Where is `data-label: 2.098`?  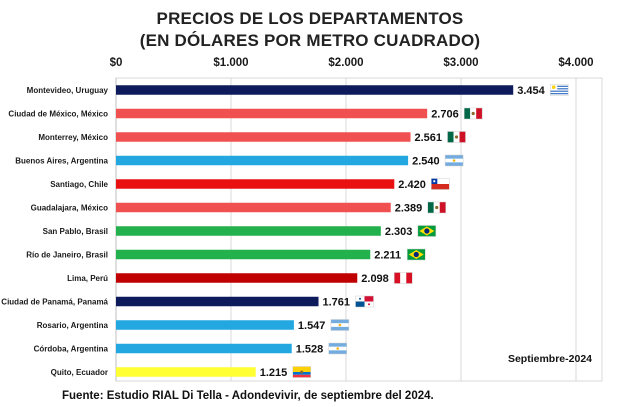
data-label: 2.098 is located at coordinates (375, 279).